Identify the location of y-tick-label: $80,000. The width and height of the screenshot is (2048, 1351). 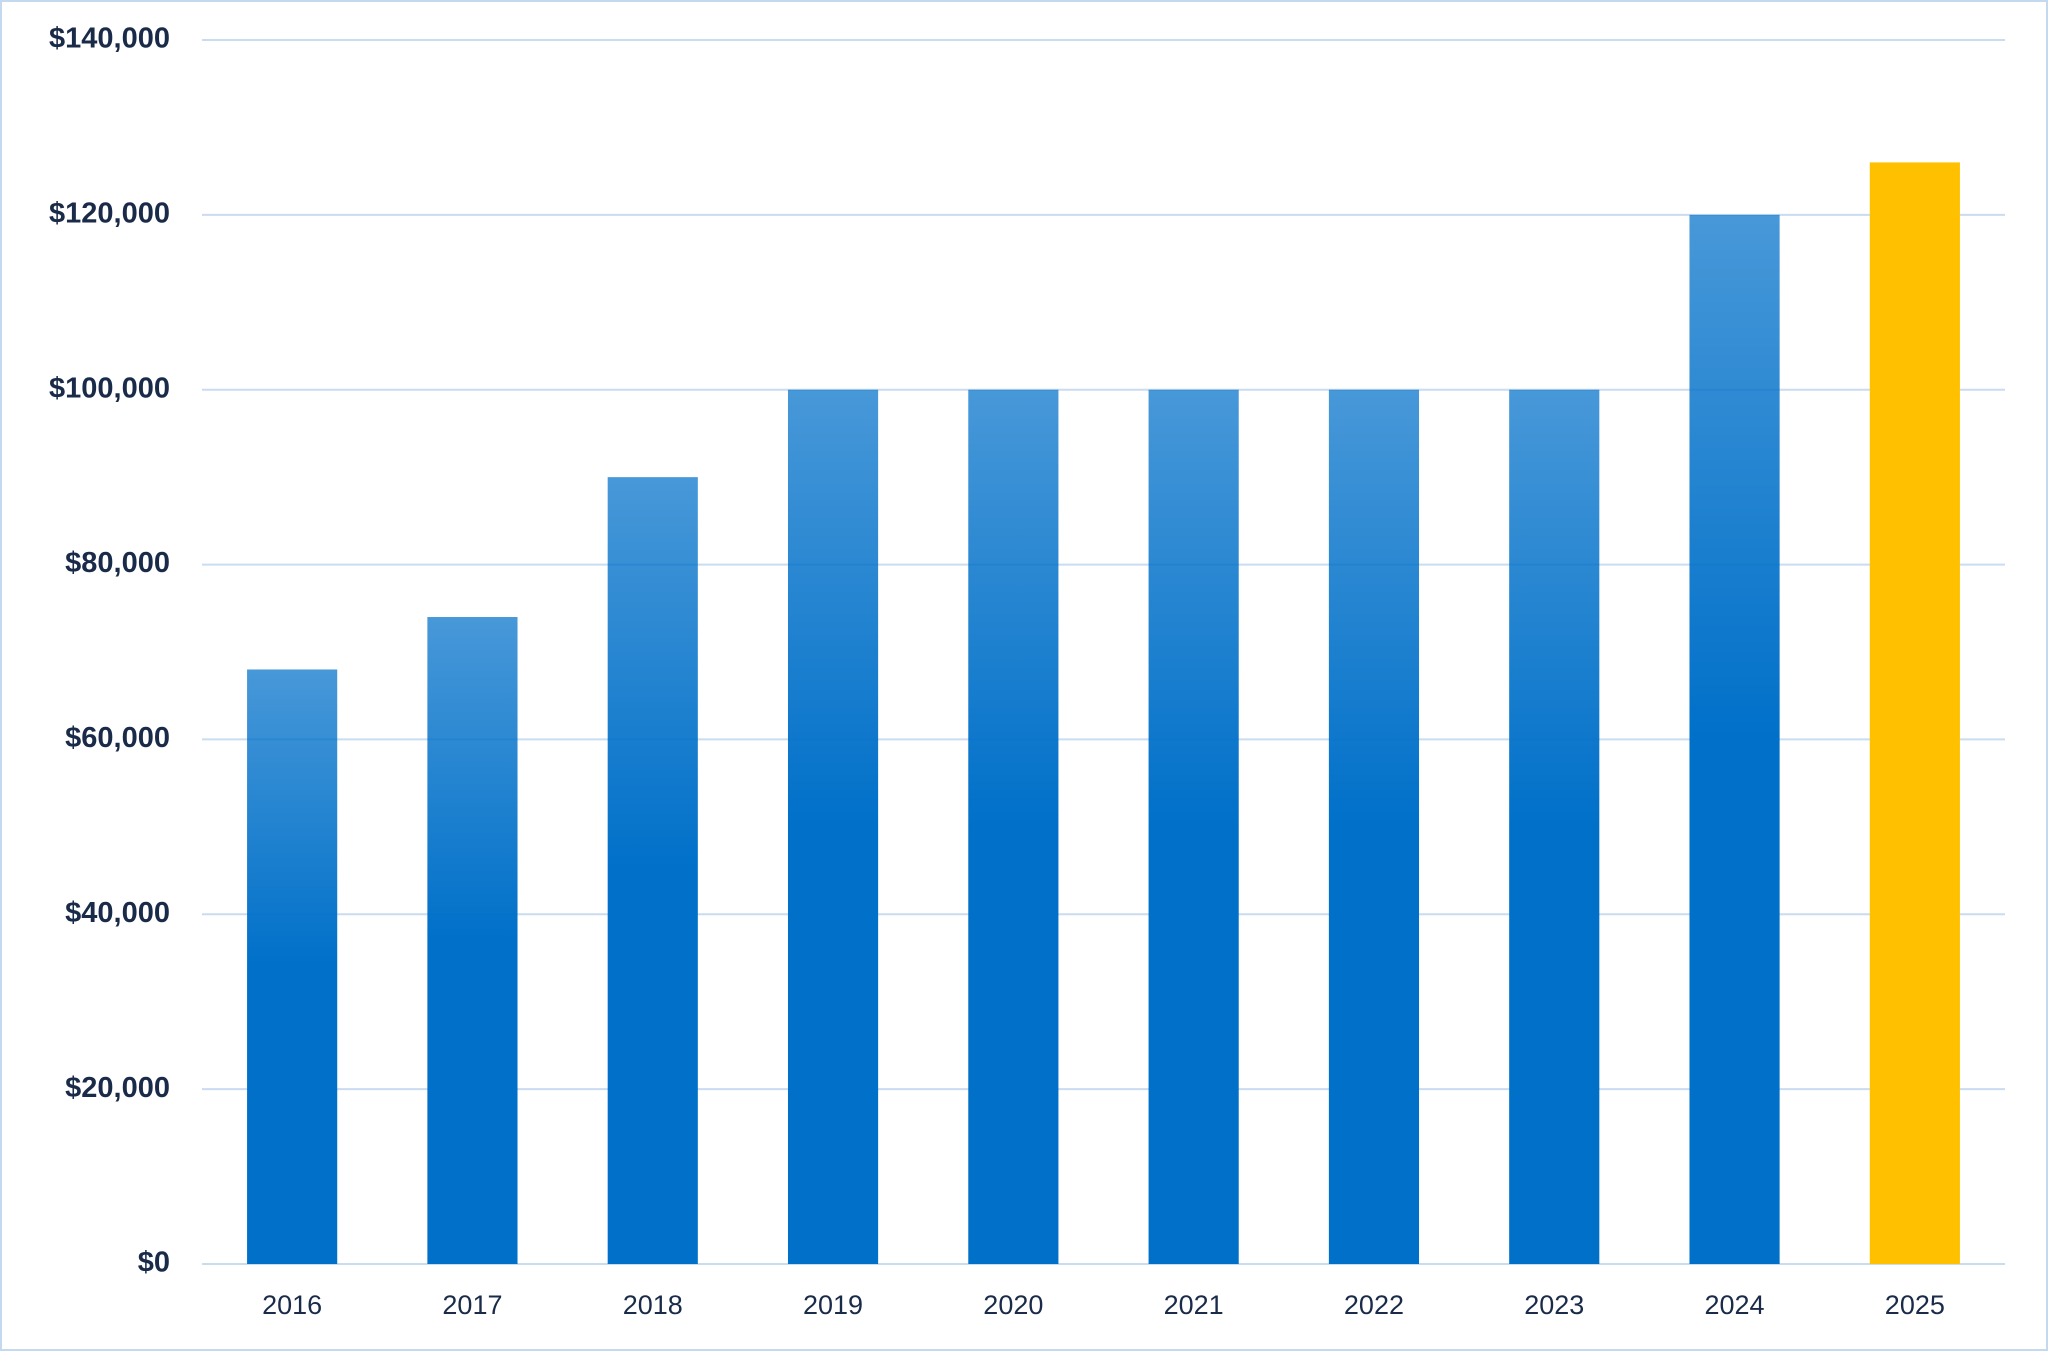
(117, 563).